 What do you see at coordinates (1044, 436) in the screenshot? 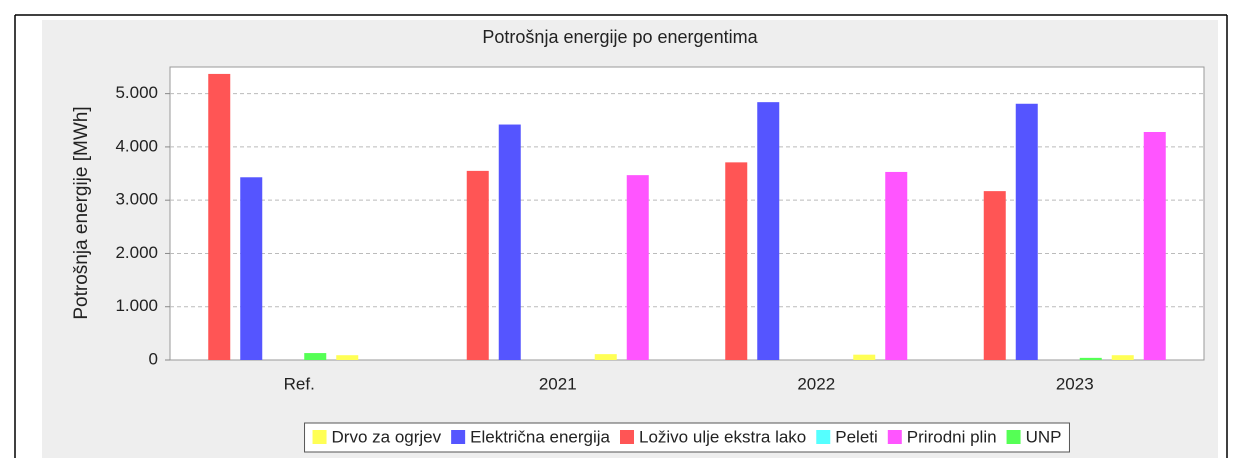
I see `legend-label: UNP` at bounding box center [1044, 436].